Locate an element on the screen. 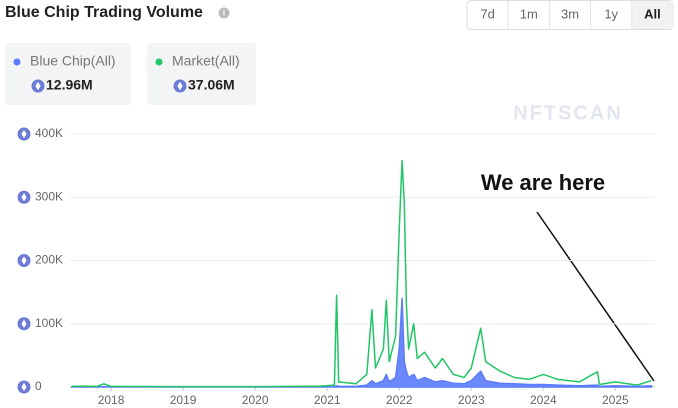 This screenshot has width=678, height=408. filter-active-bg is located at coordinates (652, 15).